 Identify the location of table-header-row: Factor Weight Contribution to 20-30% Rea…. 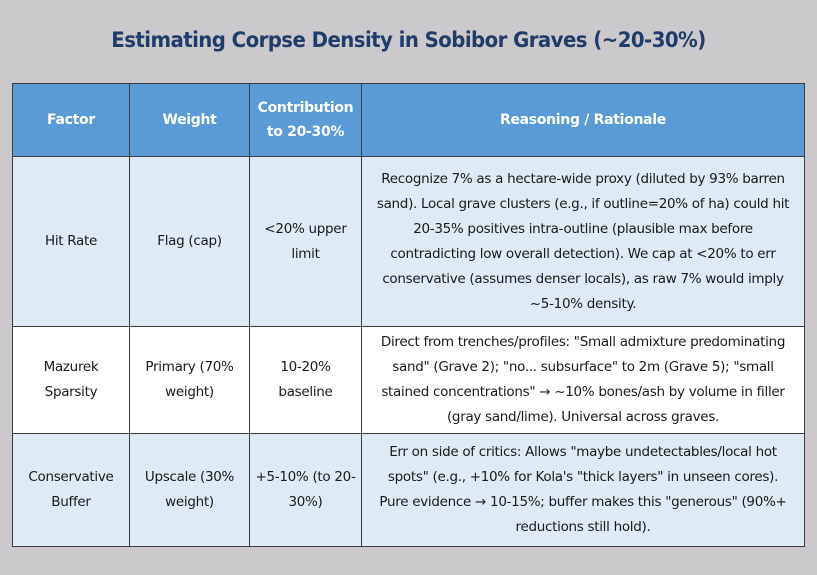
(408, 120).